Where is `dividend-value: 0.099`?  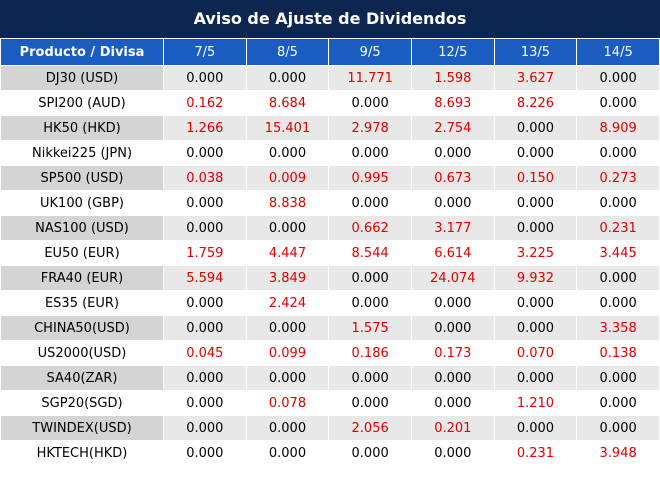
dividend-value: 0.099 is located at coordinates (287, 353).